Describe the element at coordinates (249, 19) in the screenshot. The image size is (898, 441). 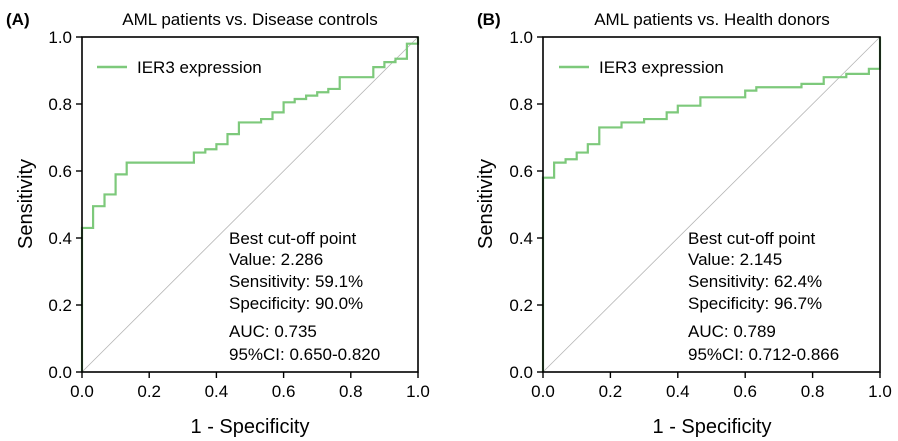
I see `chart-title: AML patients vs. Disease controls` at that location.